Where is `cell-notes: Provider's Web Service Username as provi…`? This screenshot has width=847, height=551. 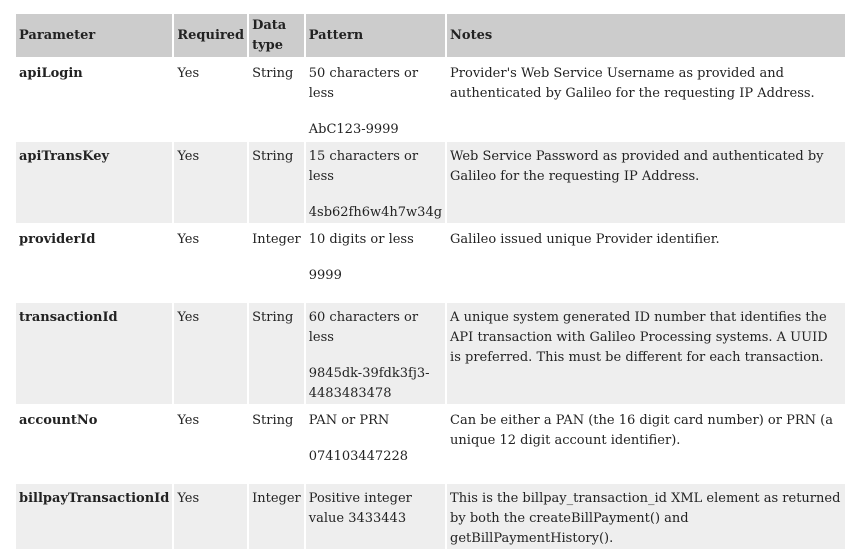 cell-notes: Provider's Web Service Username as provi… is located at coordinates (646, 99).